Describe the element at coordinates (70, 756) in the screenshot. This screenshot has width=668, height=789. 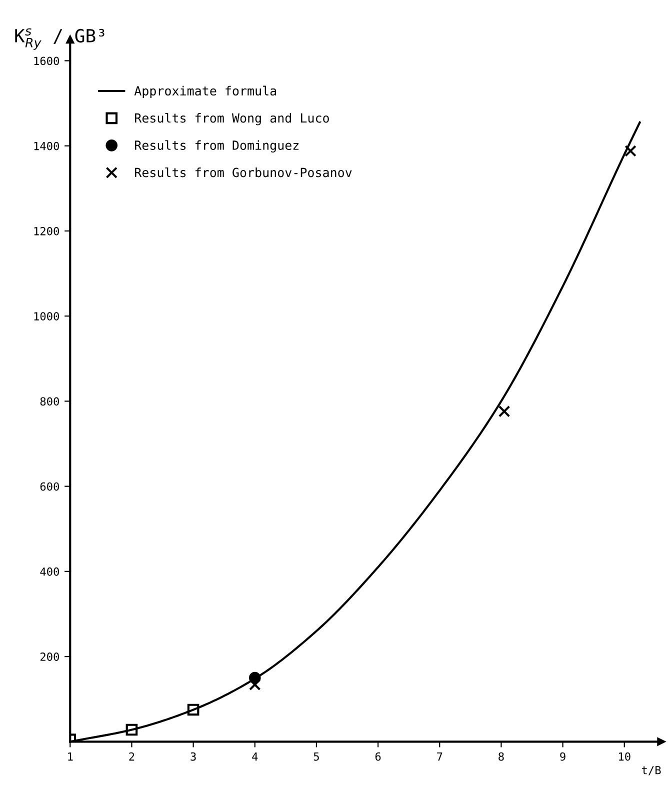
I see `x-tick-label: 1` at that location.